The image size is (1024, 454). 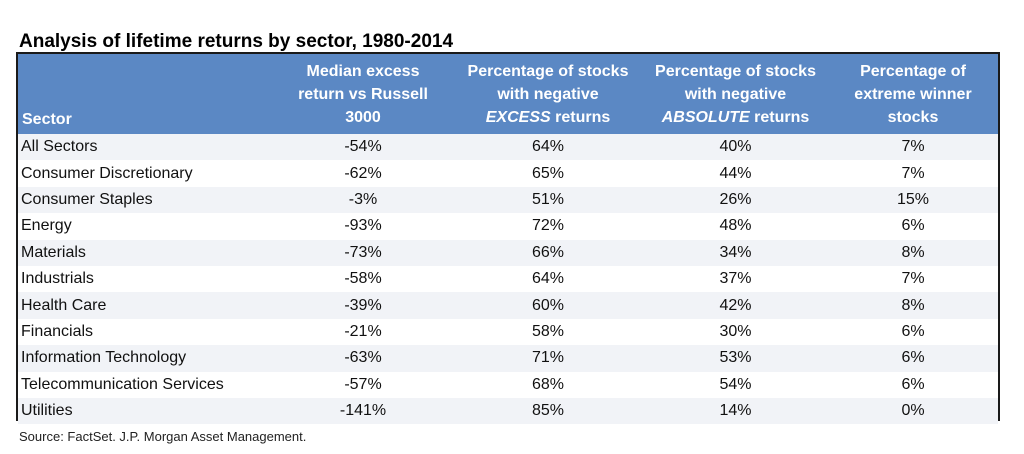 I want to click on header-extreme-winners: Percentage of extreme winner stocks, so click(x=913, y=94).